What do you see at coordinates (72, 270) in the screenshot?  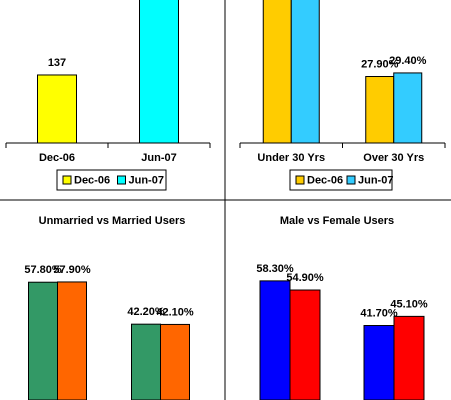 I see `value-label: 57.90%` at bounding box center [72, 270].